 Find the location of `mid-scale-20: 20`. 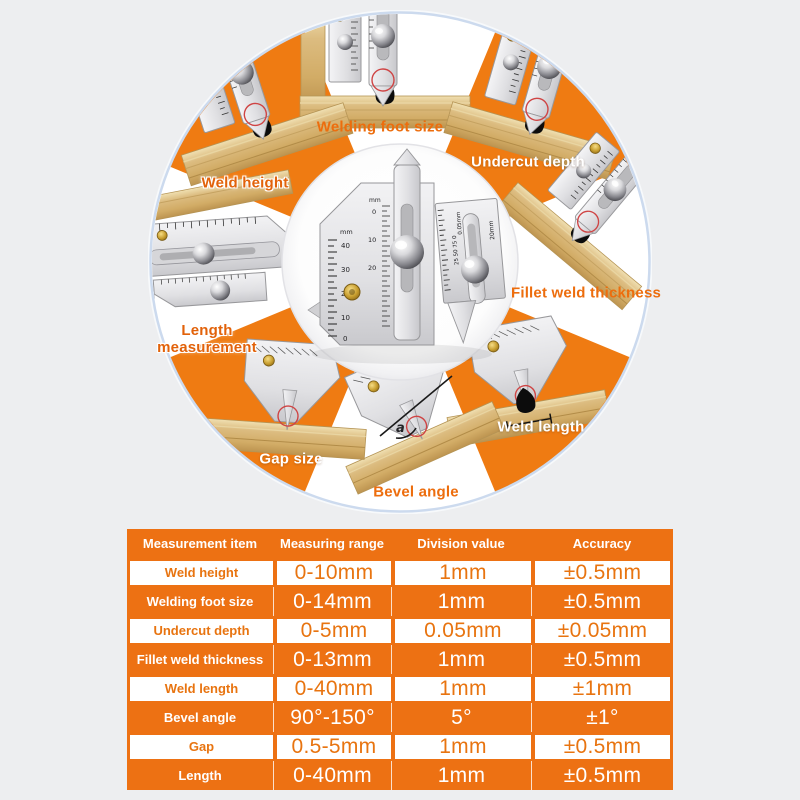

mid-scale-20: 20 is located at coordinates (372, 268).